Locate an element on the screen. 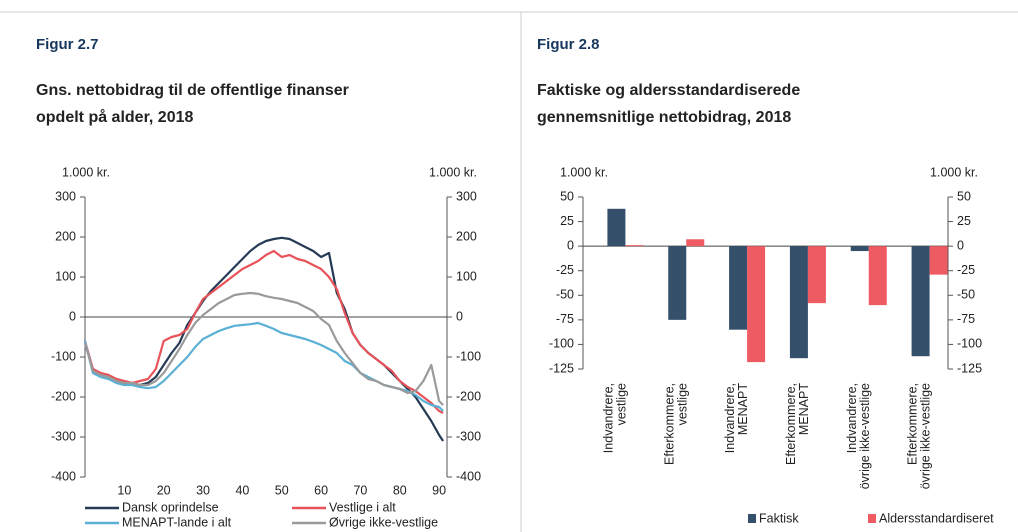 This screenshot has height=532, width=1018. x-tick-label: Indvandrere,övrige ikke-vestlige is located at coordinates (858, 436).